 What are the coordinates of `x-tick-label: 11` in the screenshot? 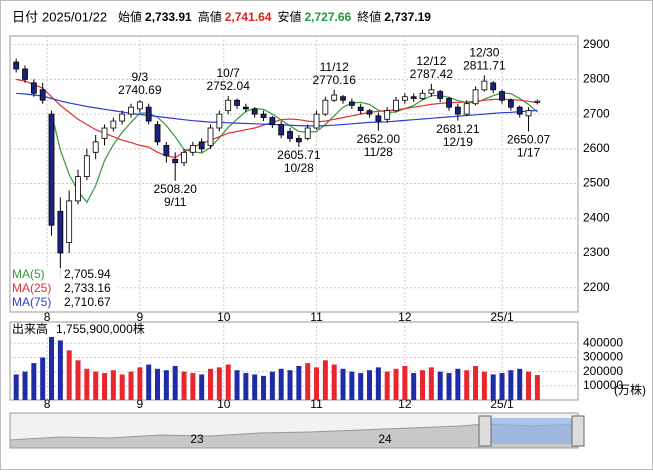 It's located at (316, 404).